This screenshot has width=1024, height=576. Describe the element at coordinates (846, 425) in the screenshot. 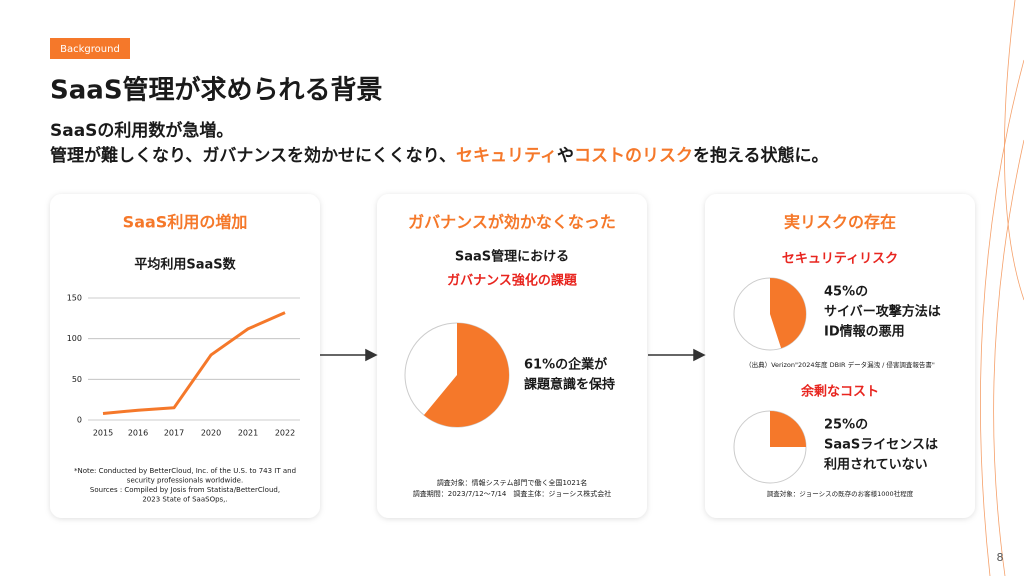

I see `pie-label: 25%の` at that location.